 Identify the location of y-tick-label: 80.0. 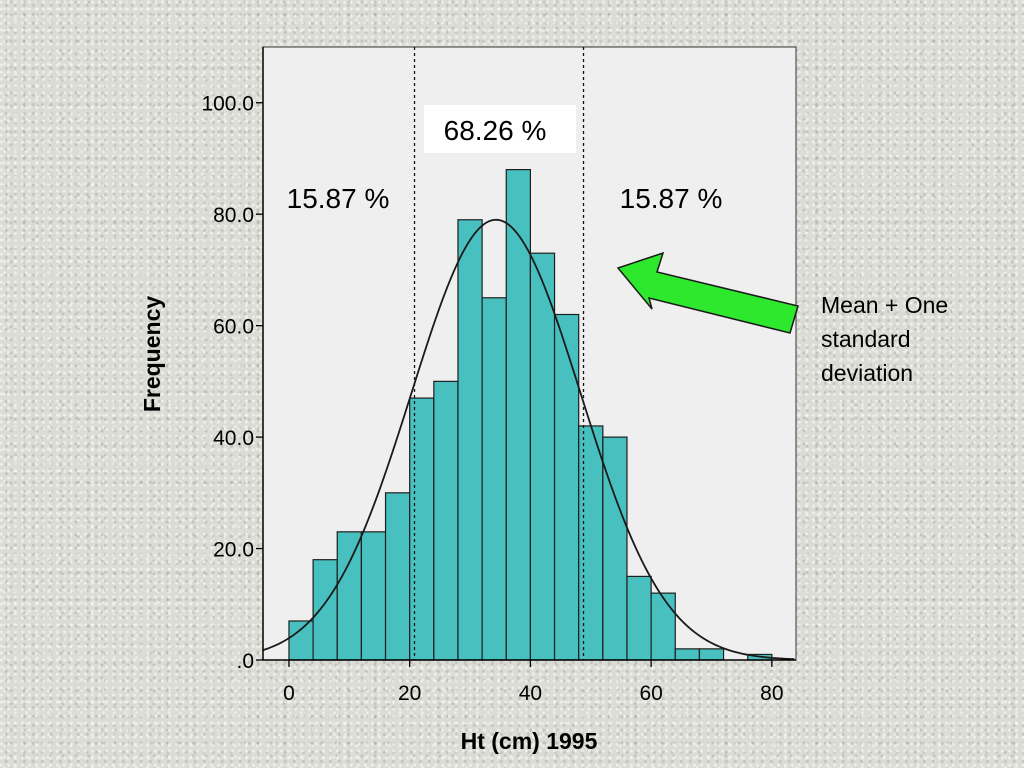
(233, 215).